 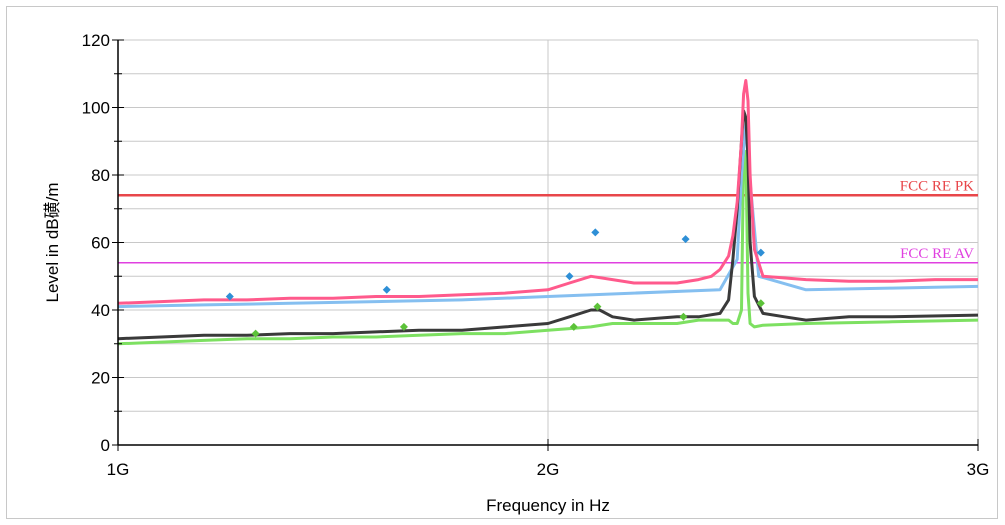 I want to click on limit-lines: FCC RE PK FCC RE AV, so click(x=548, y=221).